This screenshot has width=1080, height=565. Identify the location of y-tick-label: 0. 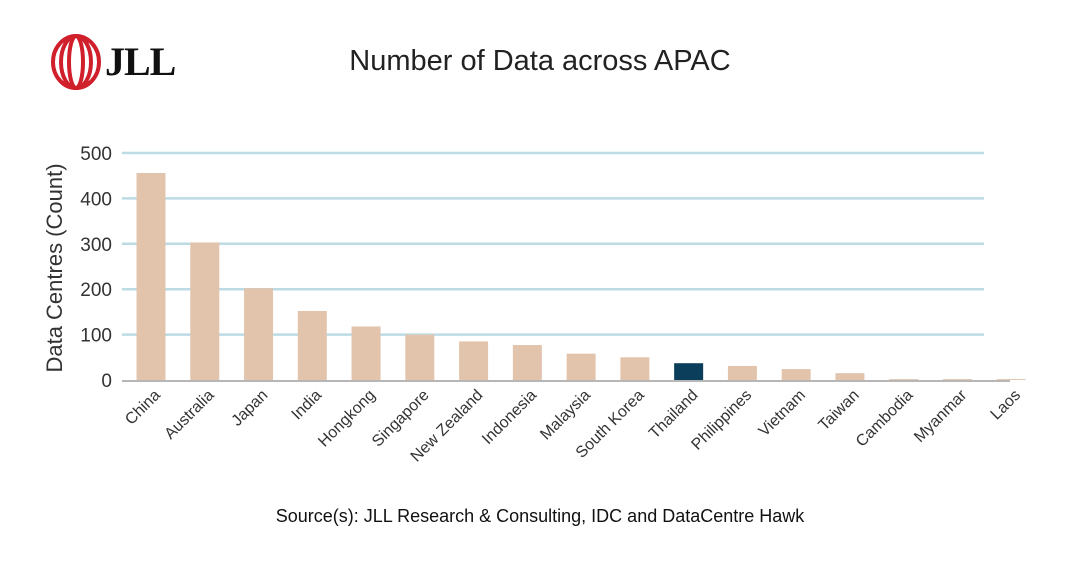
(106, 381).